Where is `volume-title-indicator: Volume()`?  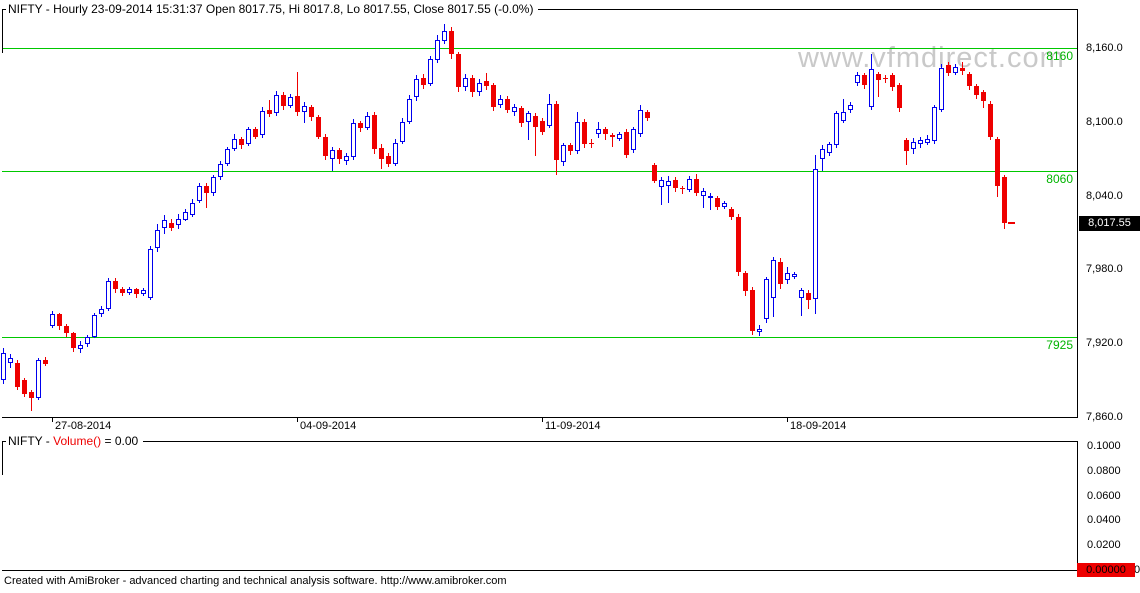
volume-title-indicator: Volume() is located at coordinates (77, 441).